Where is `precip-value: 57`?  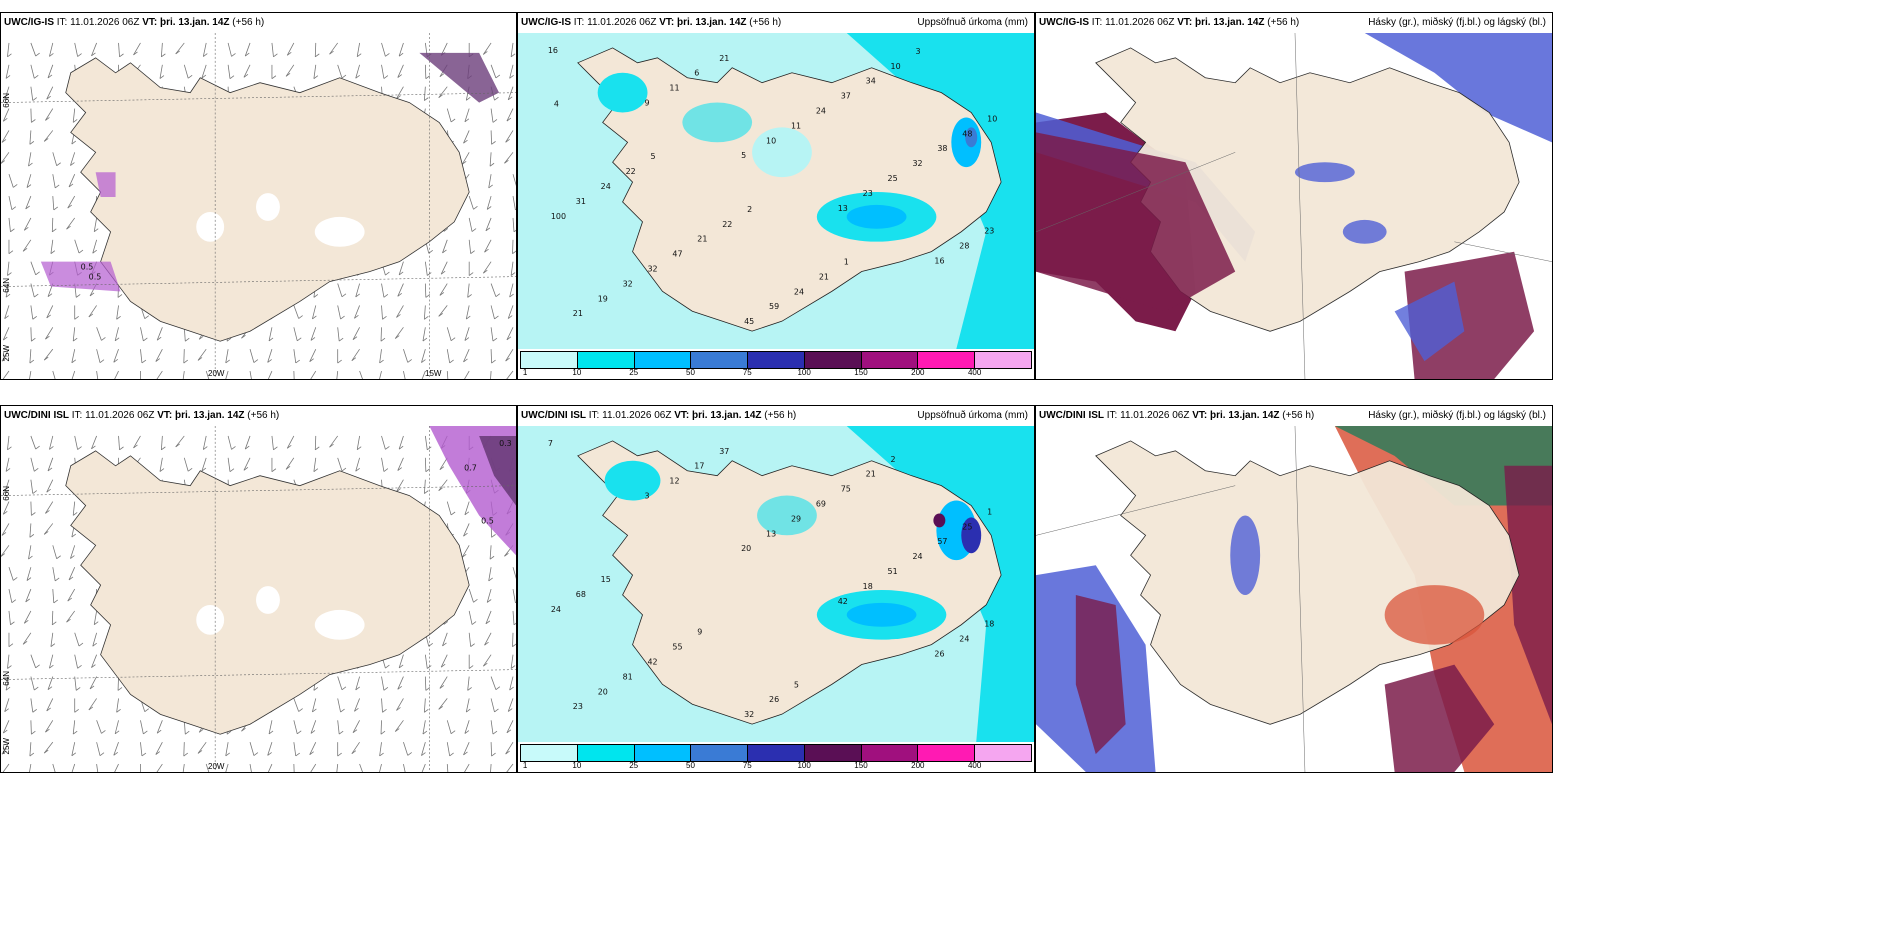
precip-value: 57 is located at coordinates (942, 541).